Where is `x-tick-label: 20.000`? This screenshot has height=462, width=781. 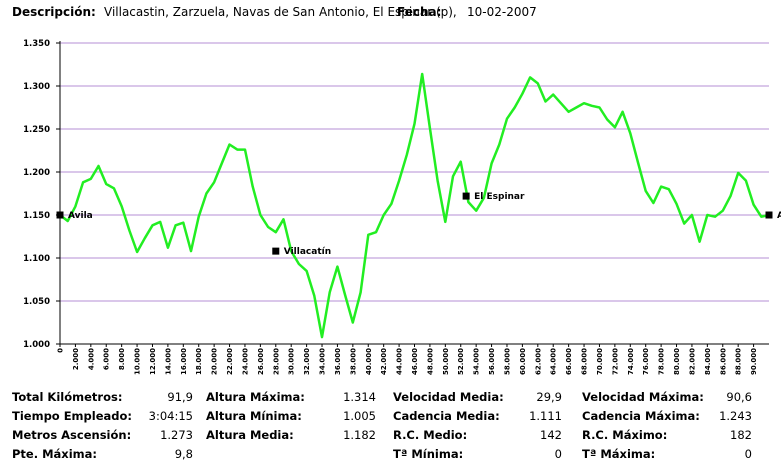
x-tick-label: 20.000 is located at coordinates (215, 361).